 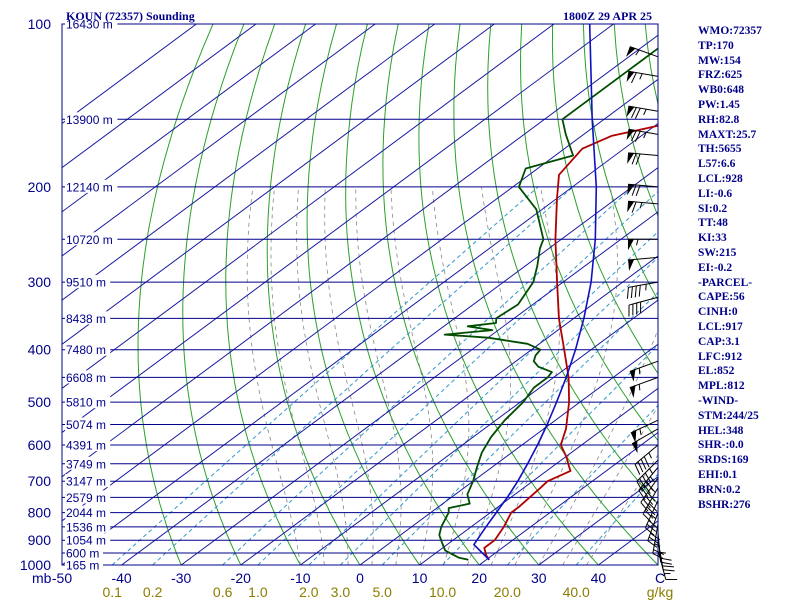 I want to click on index-item: LFC:912, so click(x=720, y=356).